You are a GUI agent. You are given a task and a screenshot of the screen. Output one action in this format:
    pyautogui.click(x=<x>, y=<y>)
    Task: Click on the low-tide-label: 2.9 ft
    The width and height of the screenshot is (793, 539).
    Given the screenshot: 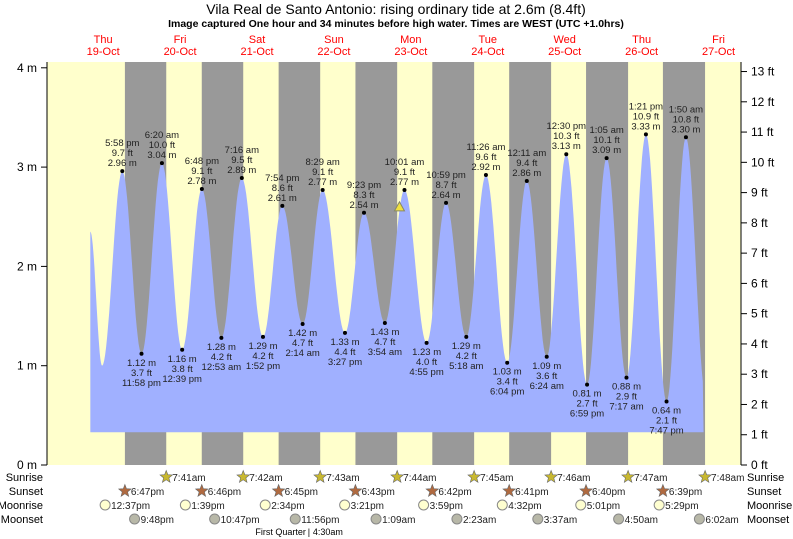 What is the action you would take?
    pyautogui.click(x=626, y=397)
    